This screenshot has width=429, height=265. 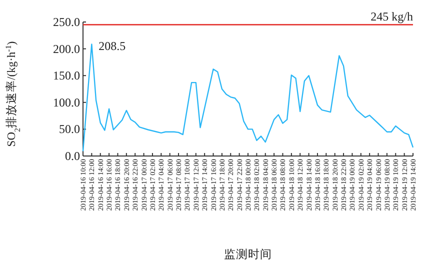 I want to click on y-tick-label: 0.0, so click(x=72, y=156).